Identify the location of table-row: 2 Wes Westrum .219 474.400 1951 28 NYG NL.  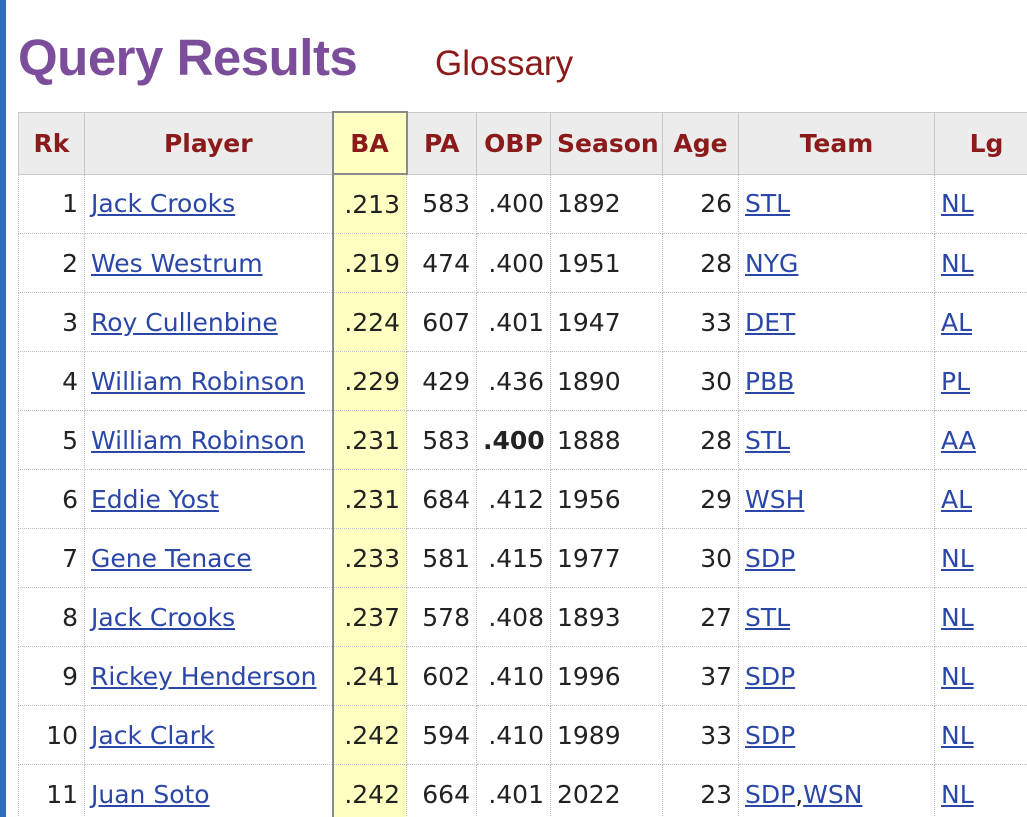
(522, 263).